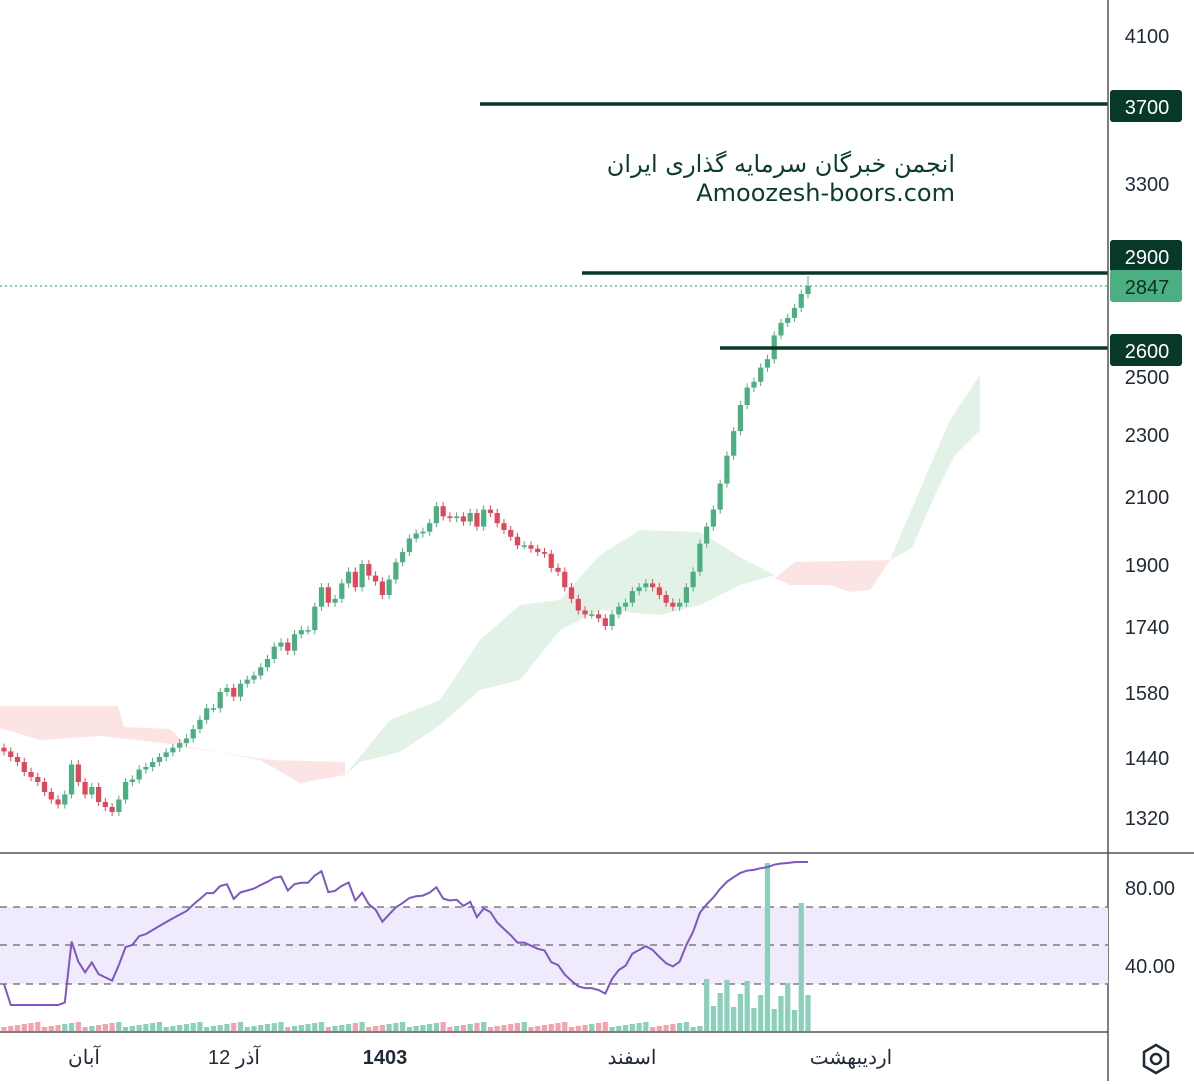 The image size is (1194, 1084). Describe the element at coordinates (1147, 436) in the screenshot. I see `price-tick: 2300` at that location.